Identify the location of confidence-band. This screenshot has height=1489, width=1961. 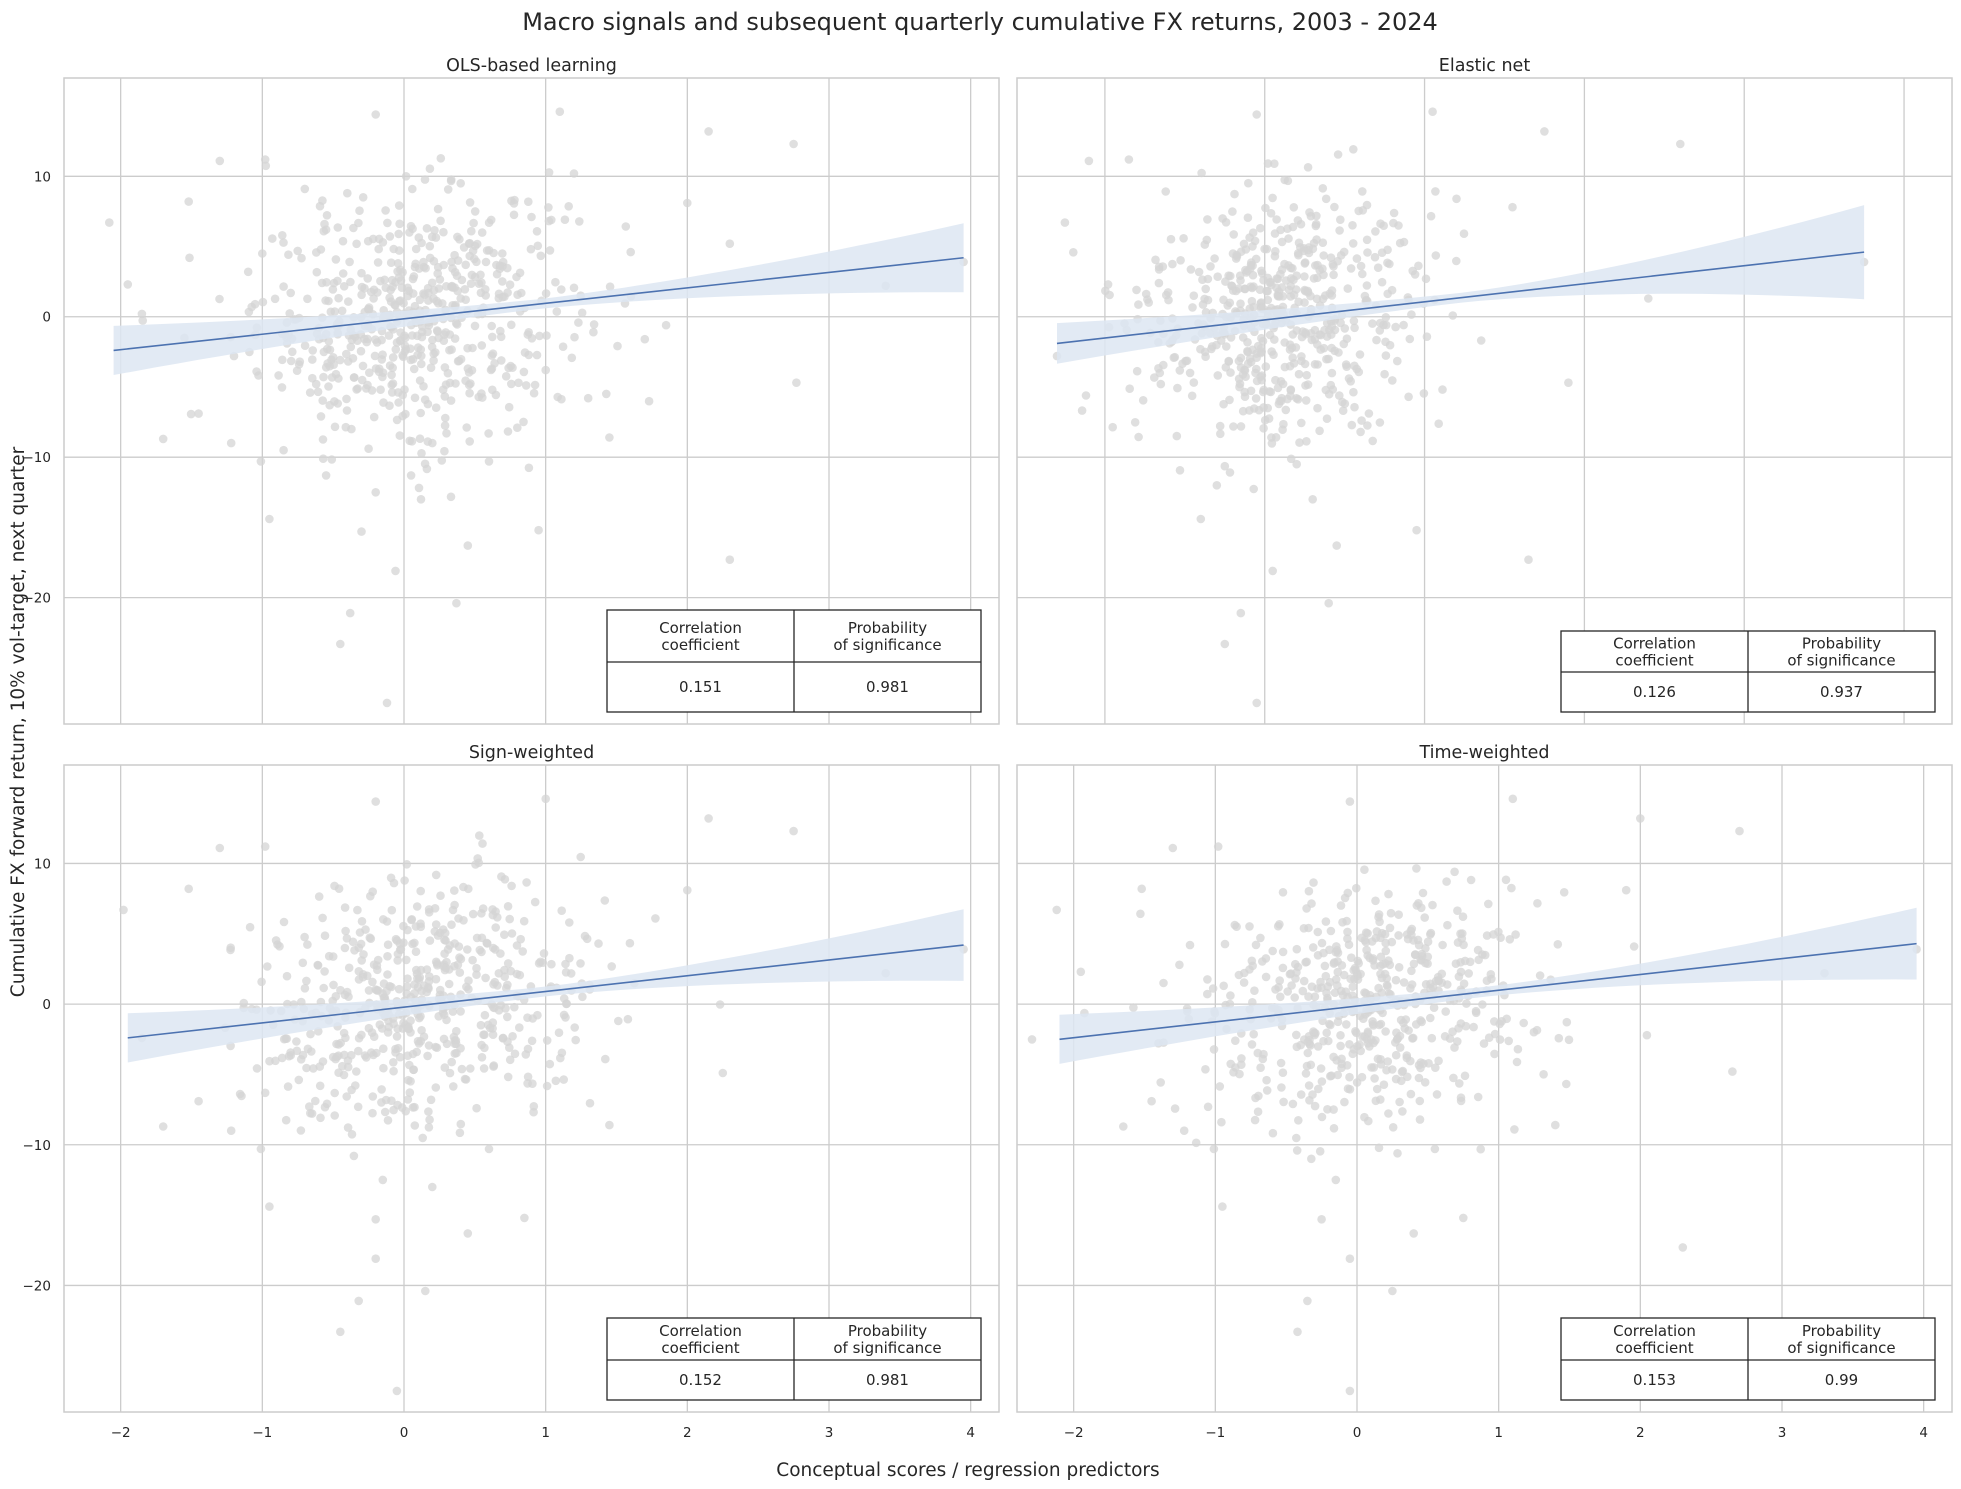
(1461, 284).